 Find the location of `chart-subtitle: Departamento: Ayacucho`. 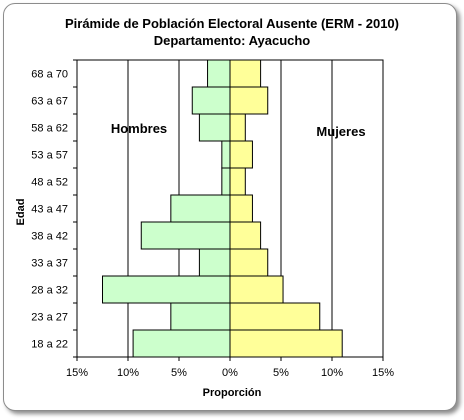

chart-subtitle: Departamento: Ayacucho is located at coordinates (232, 40).